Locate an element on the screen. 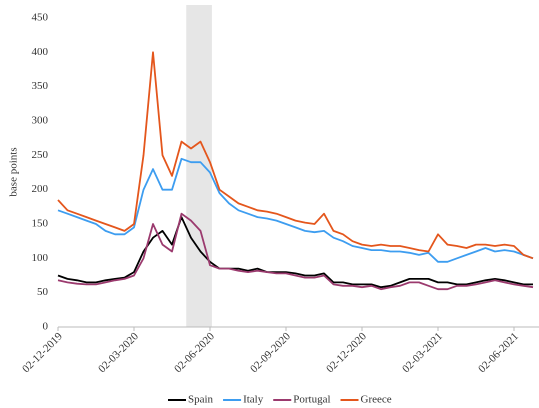 This screenshot has width=539, height=408. y-tick-label: 0 is located at coordinates (46, 327).